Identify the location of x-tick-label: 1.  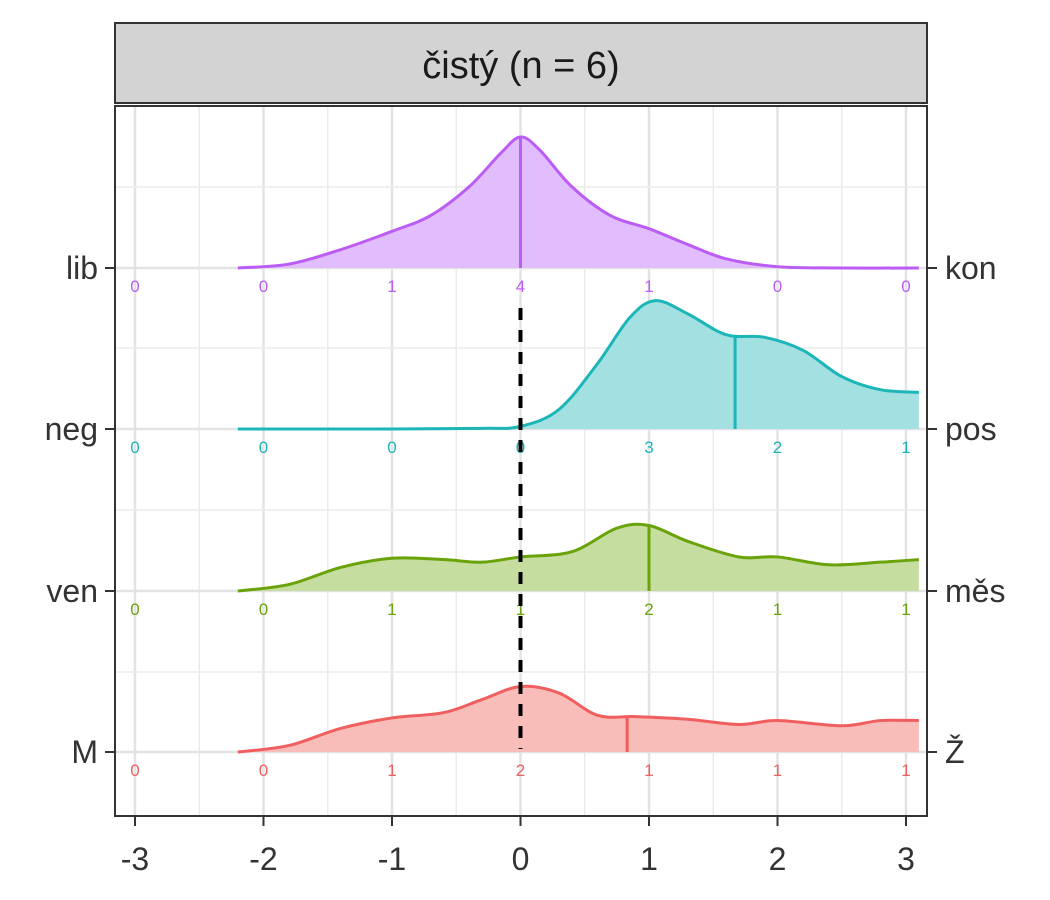
(649, 859).